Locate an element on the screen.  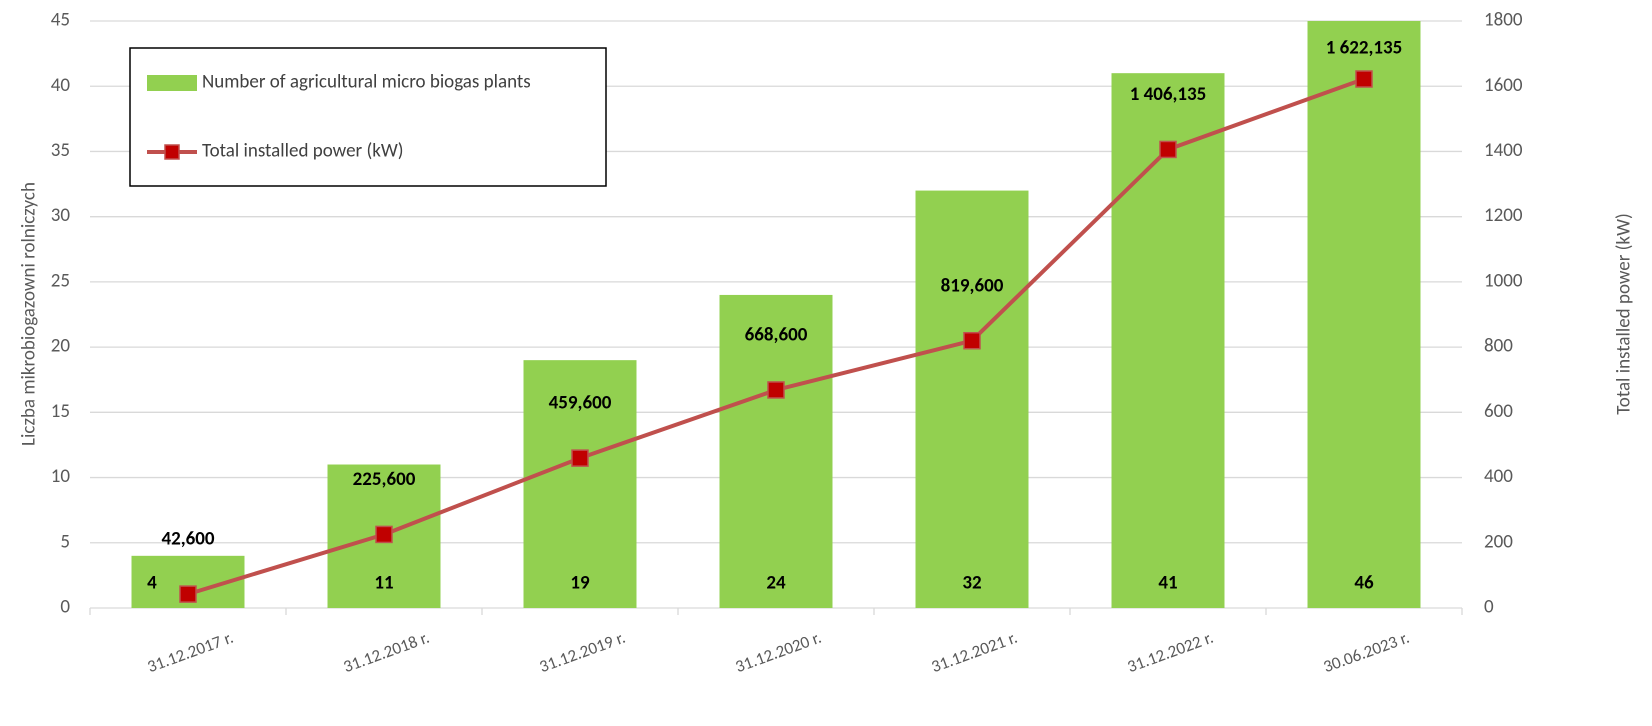
legend-marker is located at coordinates (172, 152).